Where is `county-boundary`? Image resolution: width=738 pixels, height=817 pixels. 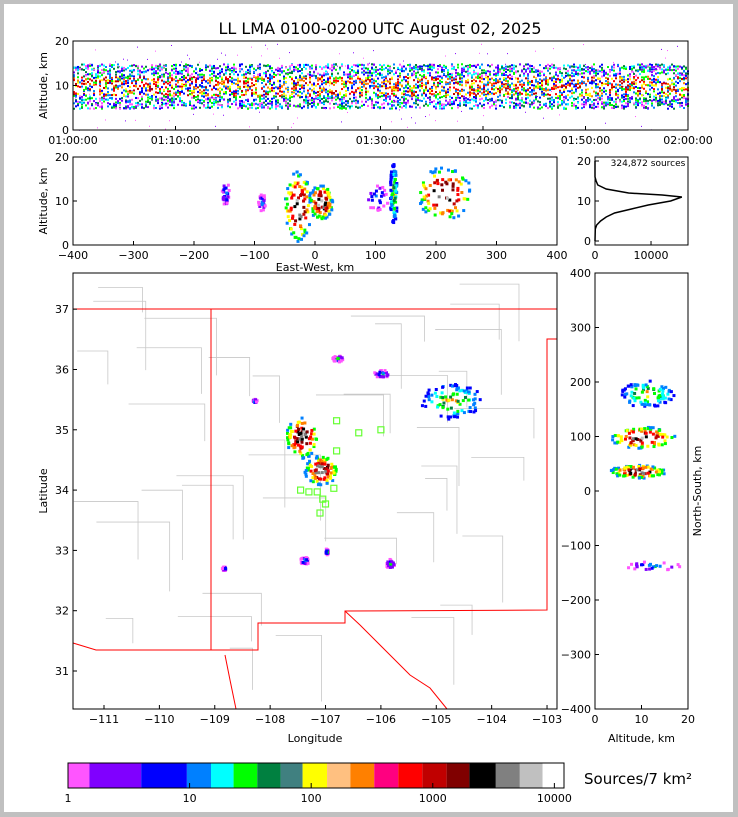
county-boundary is located at coordinates (436, 494).